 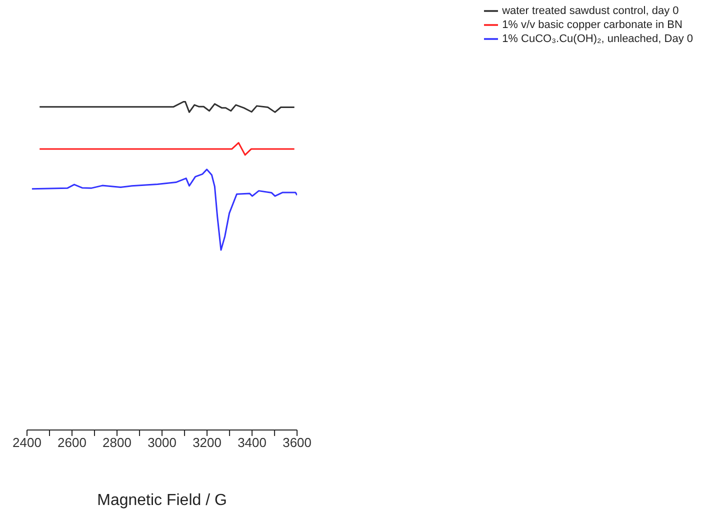 What do you see at coordinates (597, 38) in the screenshot?
I see `legend-label: 1% CuCO₃.Cu(OH)₂, unleached, Day 0` at bounding box center [597, 38].